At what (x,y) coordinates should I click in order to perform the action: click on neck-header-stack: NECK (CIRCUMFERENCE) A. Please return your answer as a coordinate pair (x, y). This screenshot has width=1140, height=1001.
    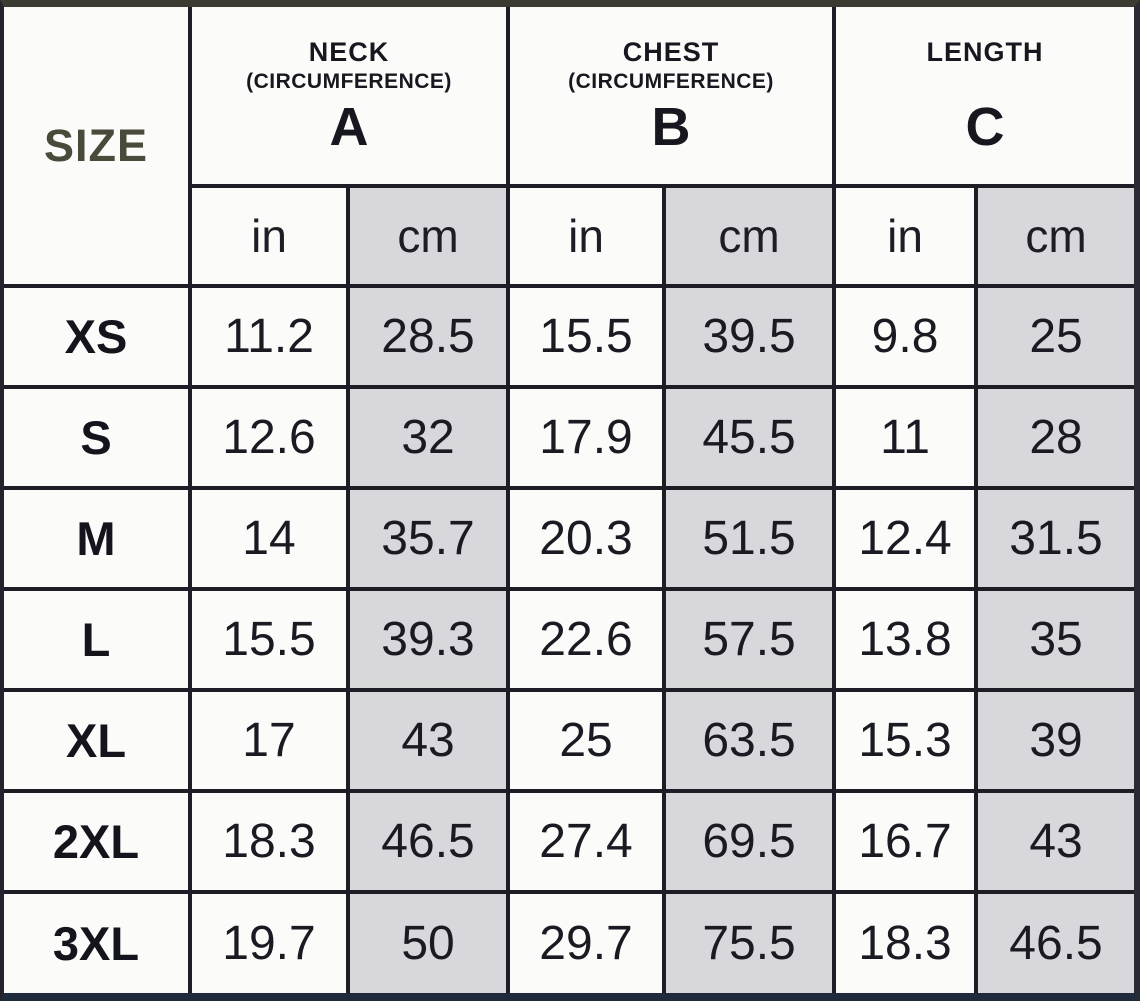
    Looking at the image, I should click on (349, 96).